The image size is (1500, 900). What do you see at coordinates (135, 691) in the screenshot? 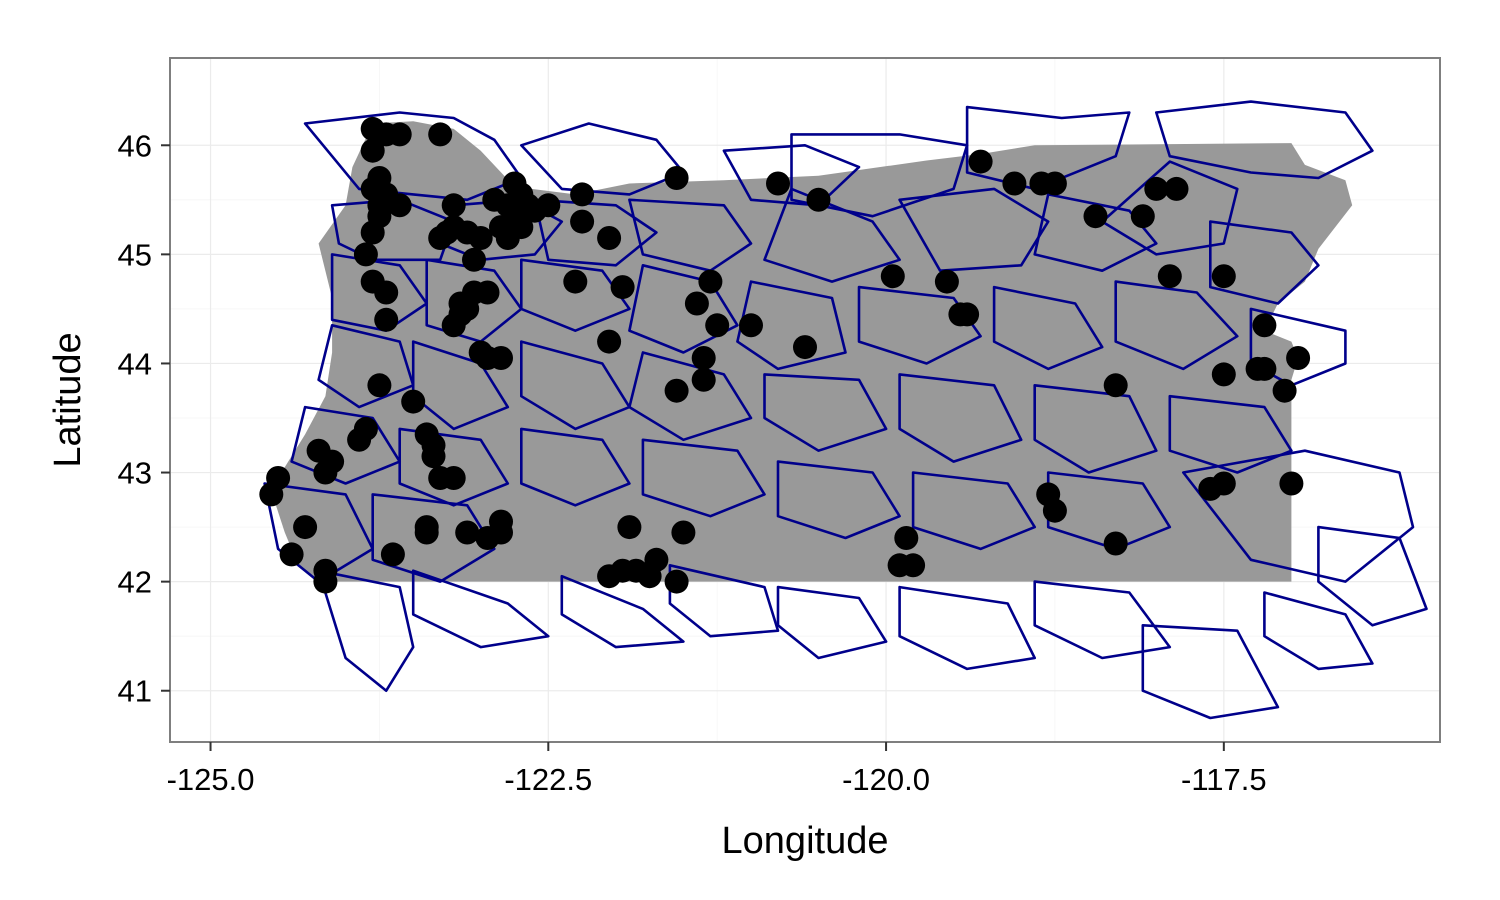
I see `y-tick-label: 41` at bounding box center [135, 691].